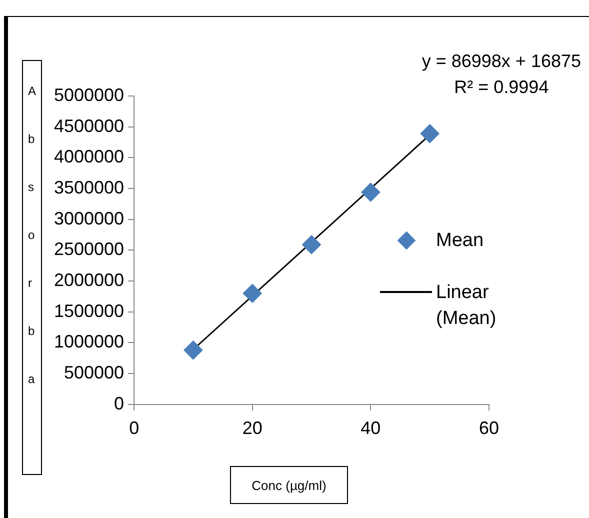  I want to click on legend-label: Mean, so click(460, 241).